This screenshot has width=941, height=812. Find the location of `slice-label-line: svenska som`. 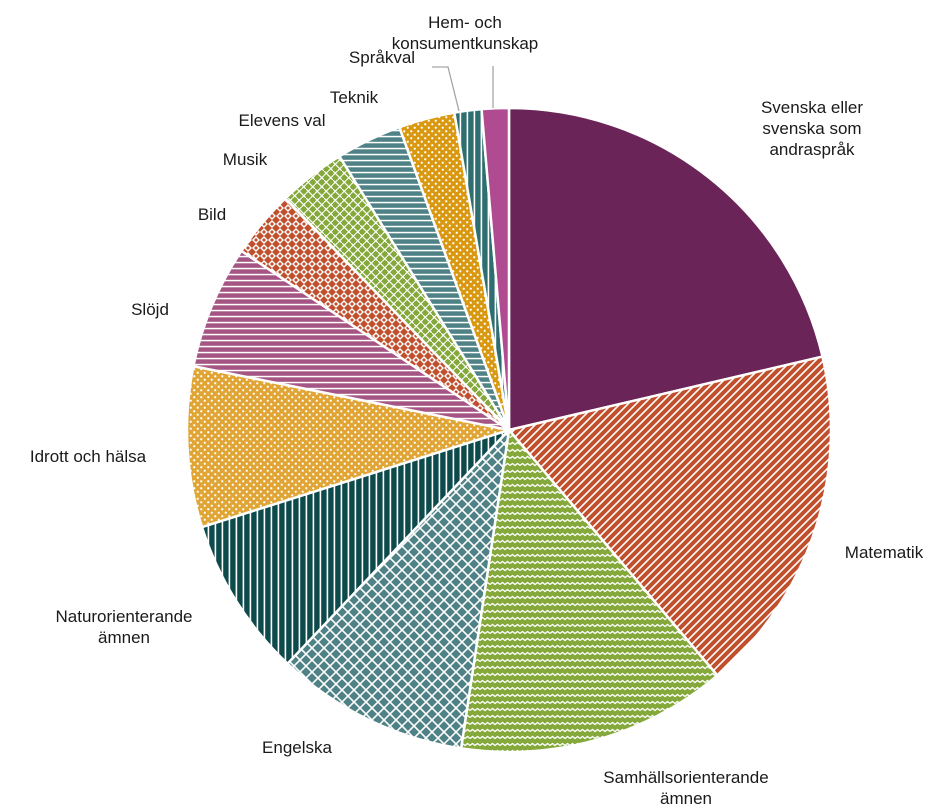

slice-label-line: svenska som is located at coordinates (811, 128).